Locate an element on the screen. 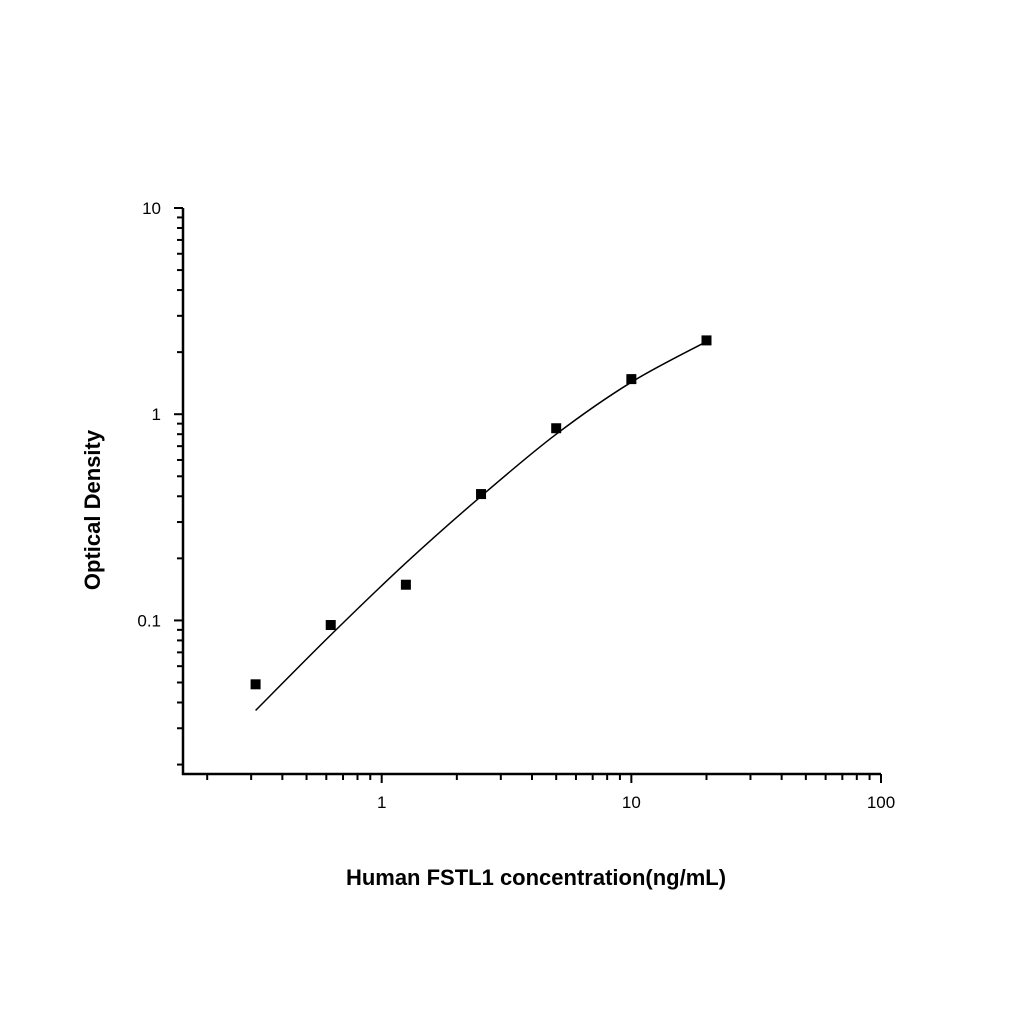  x-tick-label: 100 is located at coordinates (881, 802).